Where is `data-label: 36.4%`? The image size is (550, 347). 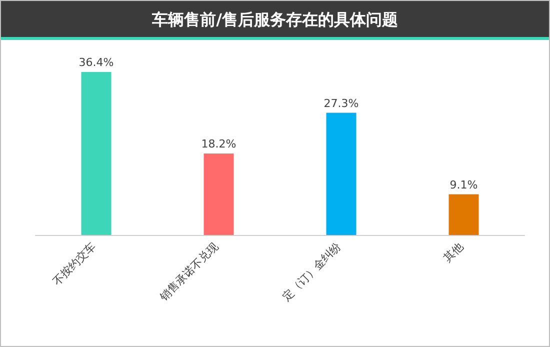
data-label: 36.4% is located at coordinates (96, 62).